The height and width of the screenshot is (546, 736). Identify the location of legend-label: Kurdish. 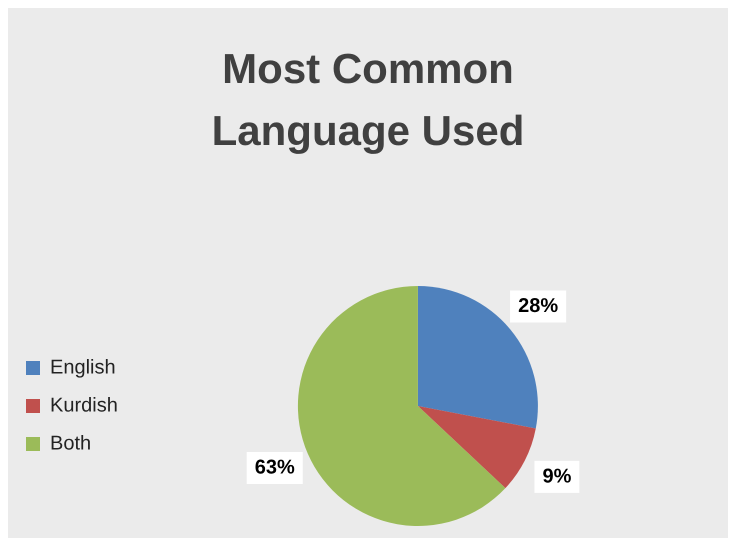
(84, 405).